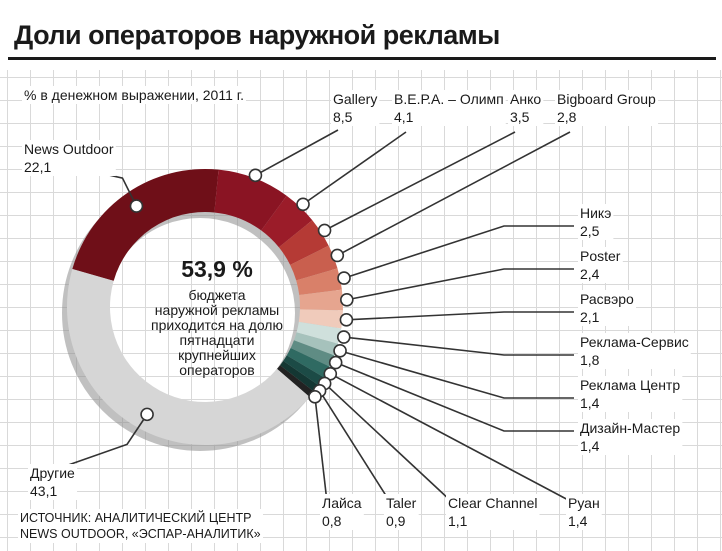 The height and width of the screenshot is (551, 722). What do you see at coordinates (217, 325) in the screenshot?
I see `center-line-3: приходится на долю` at bounding box center [217, 325].